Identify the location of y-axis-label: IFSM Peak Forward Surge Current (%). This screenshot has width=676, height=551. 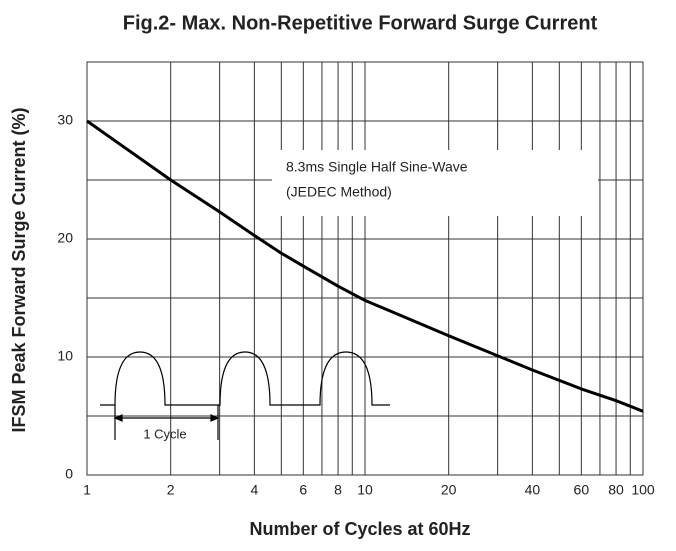
(19, 269).